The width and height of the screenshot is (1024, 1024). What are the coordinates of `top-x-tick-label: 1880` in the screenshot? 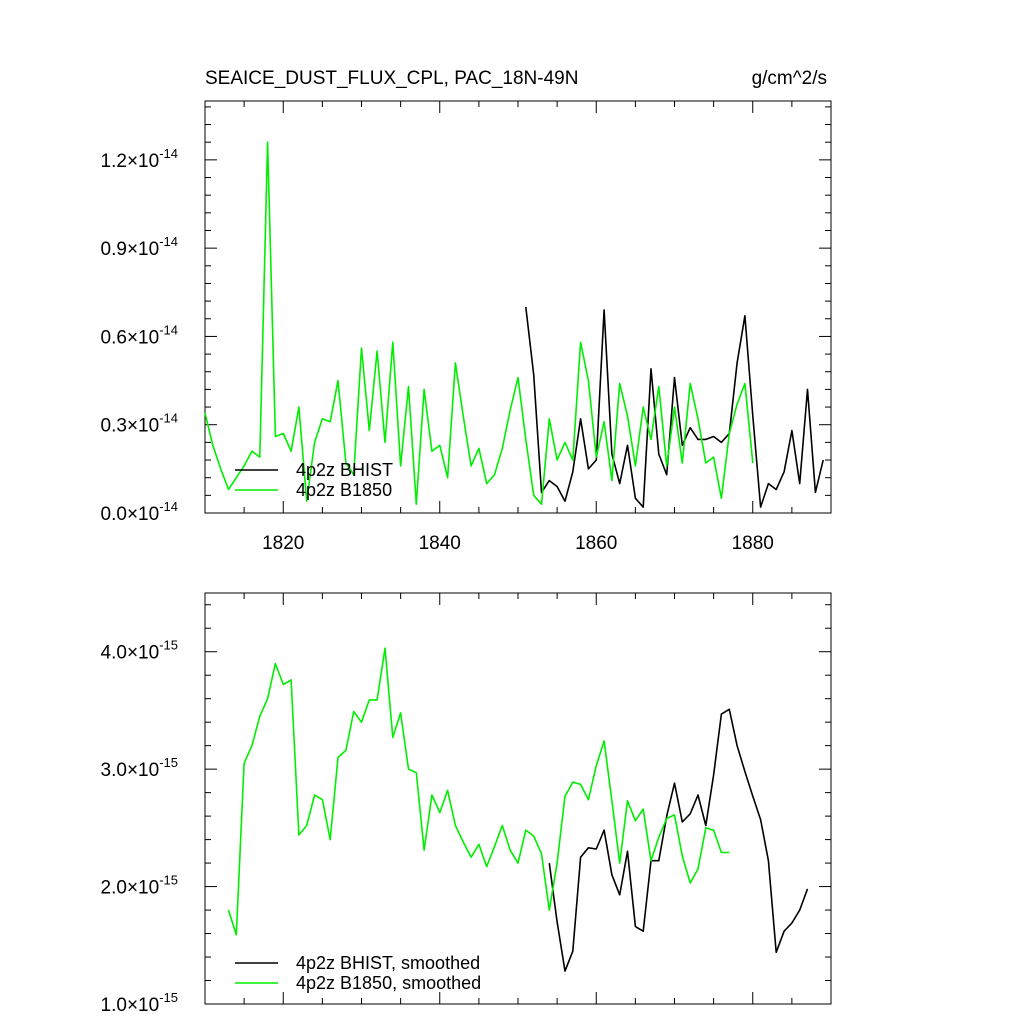 It's located at (753, 543).